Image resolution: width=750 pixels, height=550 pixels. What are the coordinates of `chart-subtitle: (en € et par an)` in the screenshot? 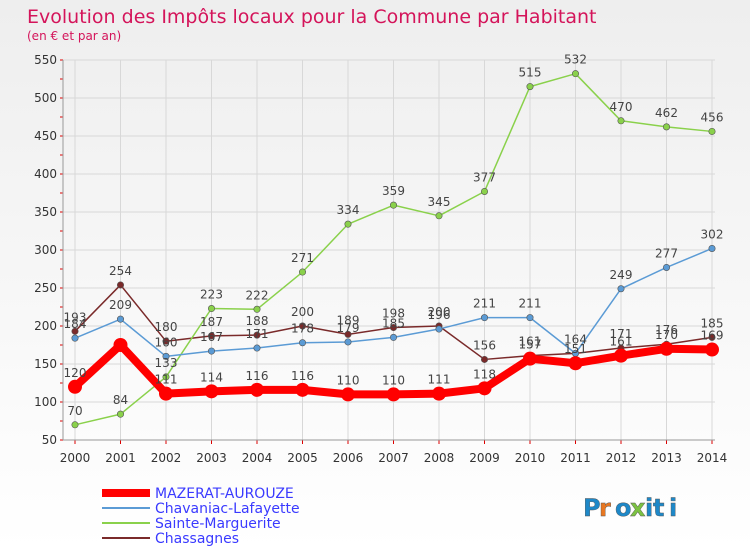 It's located at (74, 36).